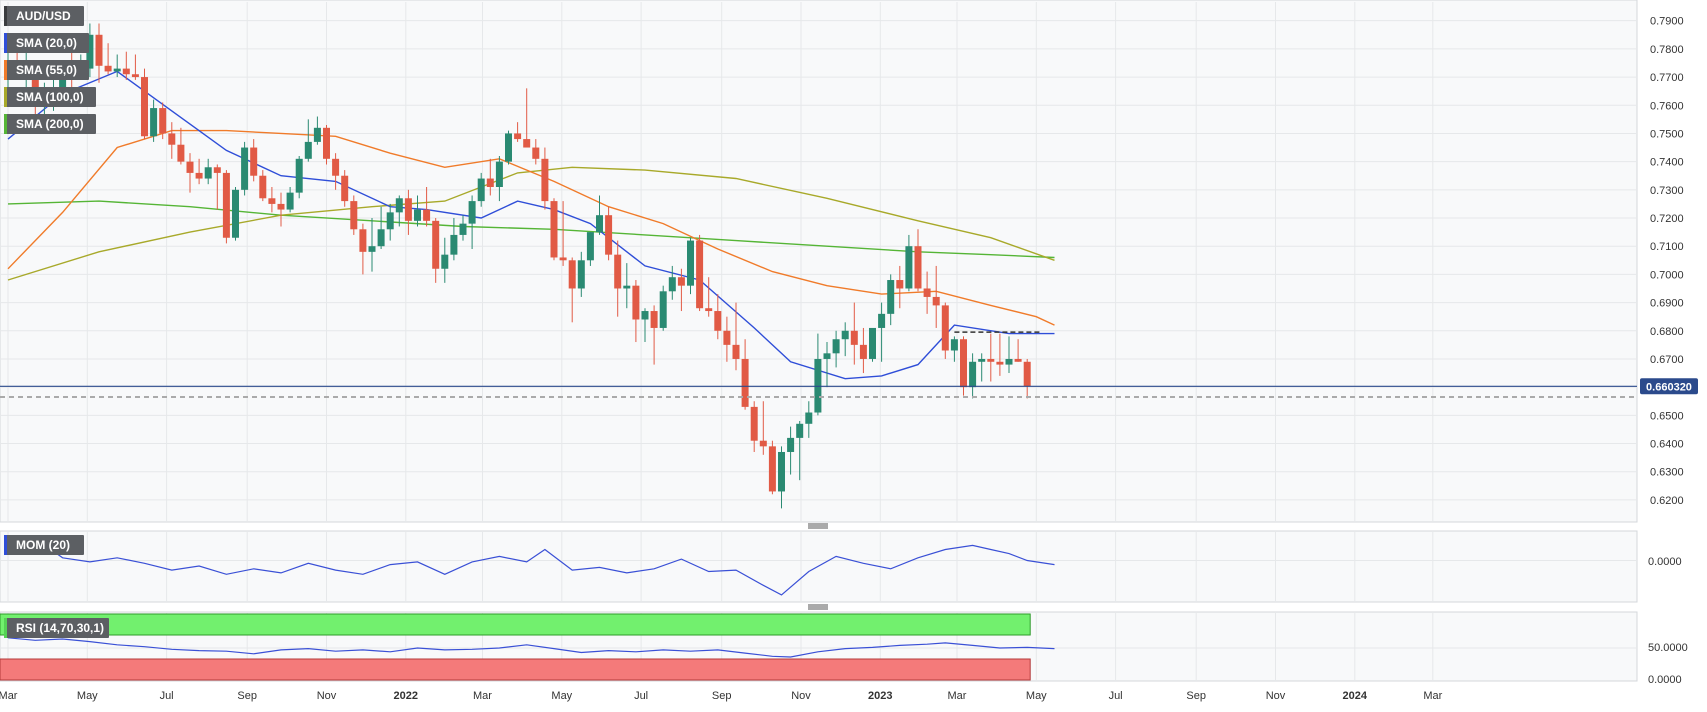 The image size is (1707, 712). I want to click on rsi-y-axis: 50.0000 0.0000, so click(1668, 664).